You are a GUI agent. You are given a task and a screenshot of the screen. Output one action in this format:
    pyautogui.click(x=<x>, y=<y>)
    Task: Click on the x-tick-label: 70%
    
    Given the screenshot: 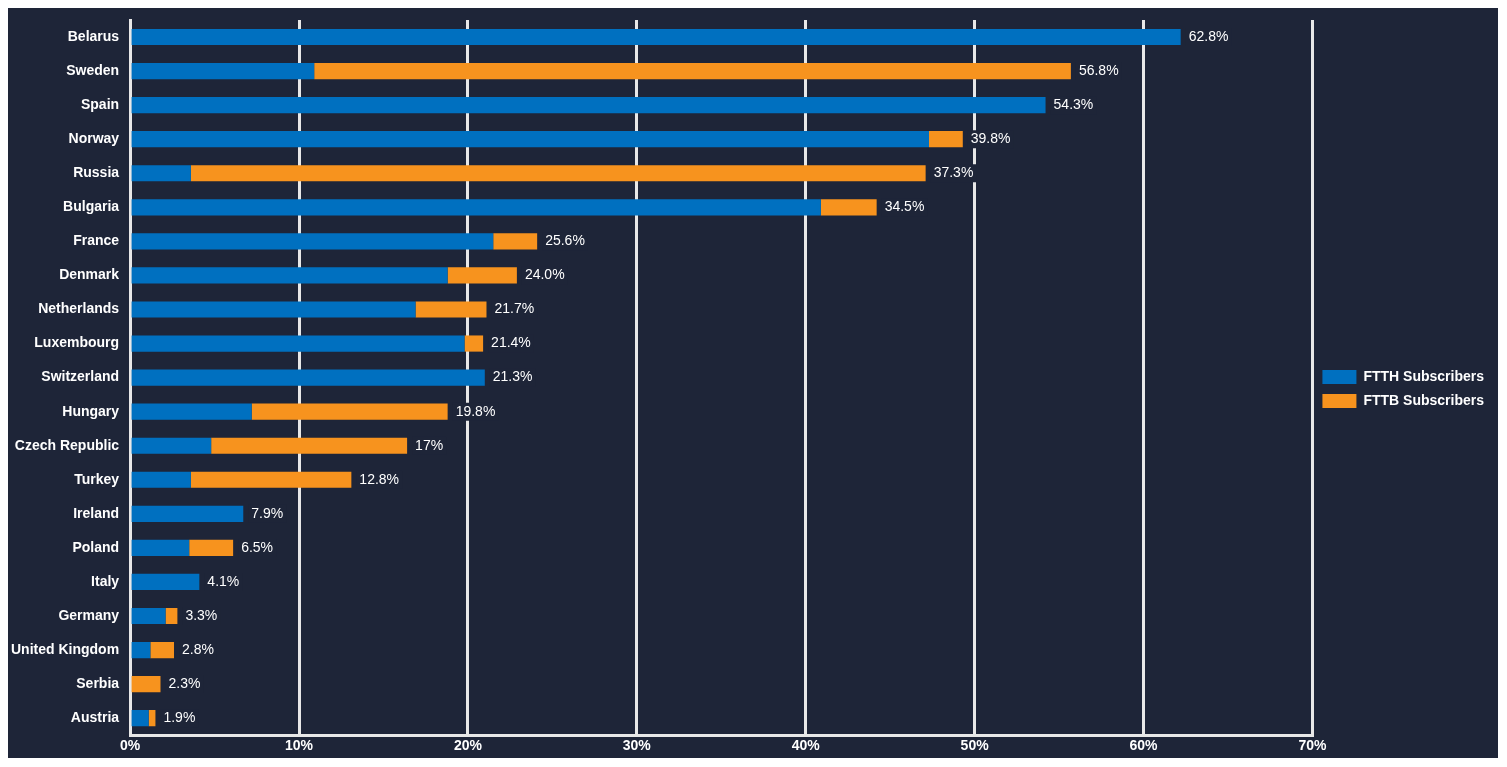 What is the action you would take?
    pyautogui.click(x=1312, y=745)
    